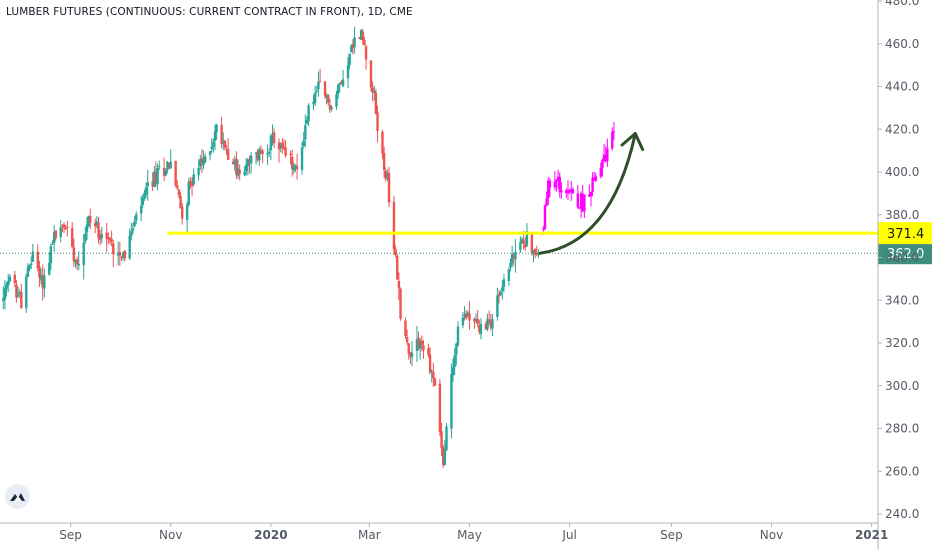 The width and height of the screenshot is (932, 554). What do you see at coordinates (369, 535) in the screenshot?
I see `x-tick-label: Mar` at bounding box center [369, 535].